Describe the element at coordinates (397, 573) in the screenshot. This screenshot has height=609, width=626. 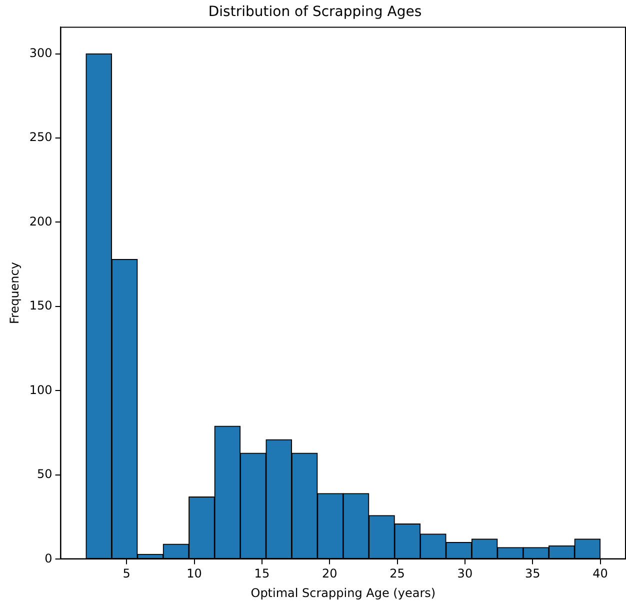
I see `x-tick-label: 25` at that location.